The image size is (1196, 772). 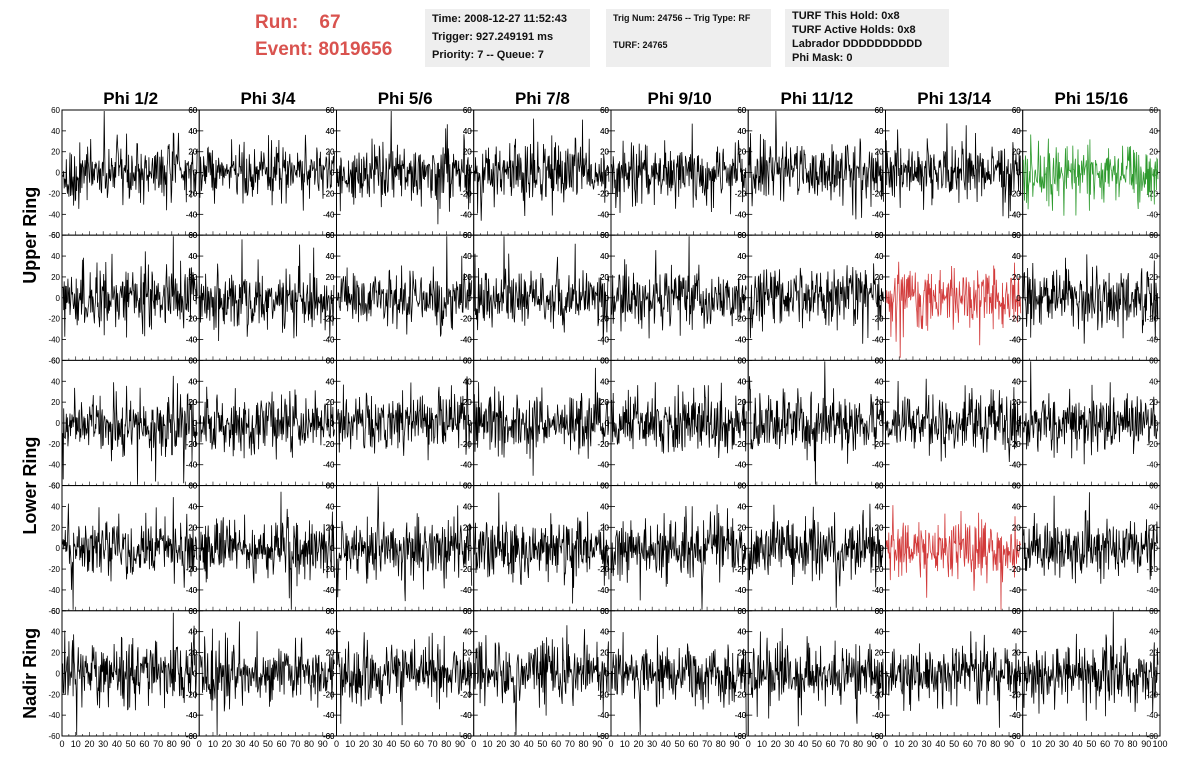 What do you see at coordinates (405, 98) in the screenshot?
I see `column-header: Phi 5/6` at bounding box center [405, 98].